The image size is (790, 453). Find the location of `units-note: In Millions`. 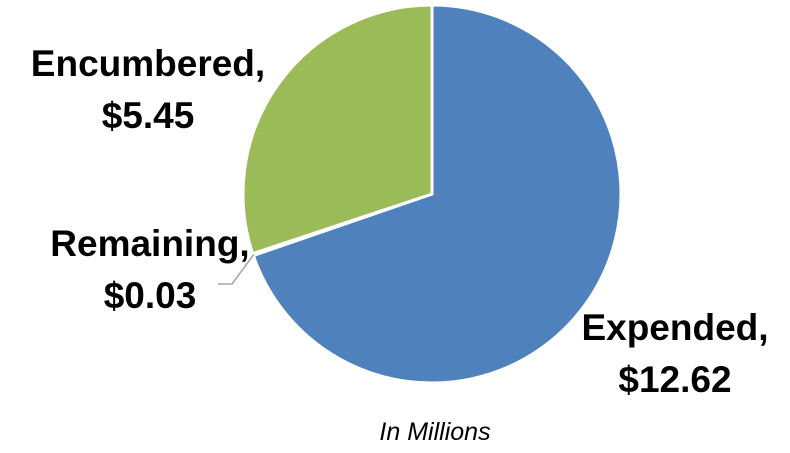

units-note: In Millions is located at coordinates (435, 432).